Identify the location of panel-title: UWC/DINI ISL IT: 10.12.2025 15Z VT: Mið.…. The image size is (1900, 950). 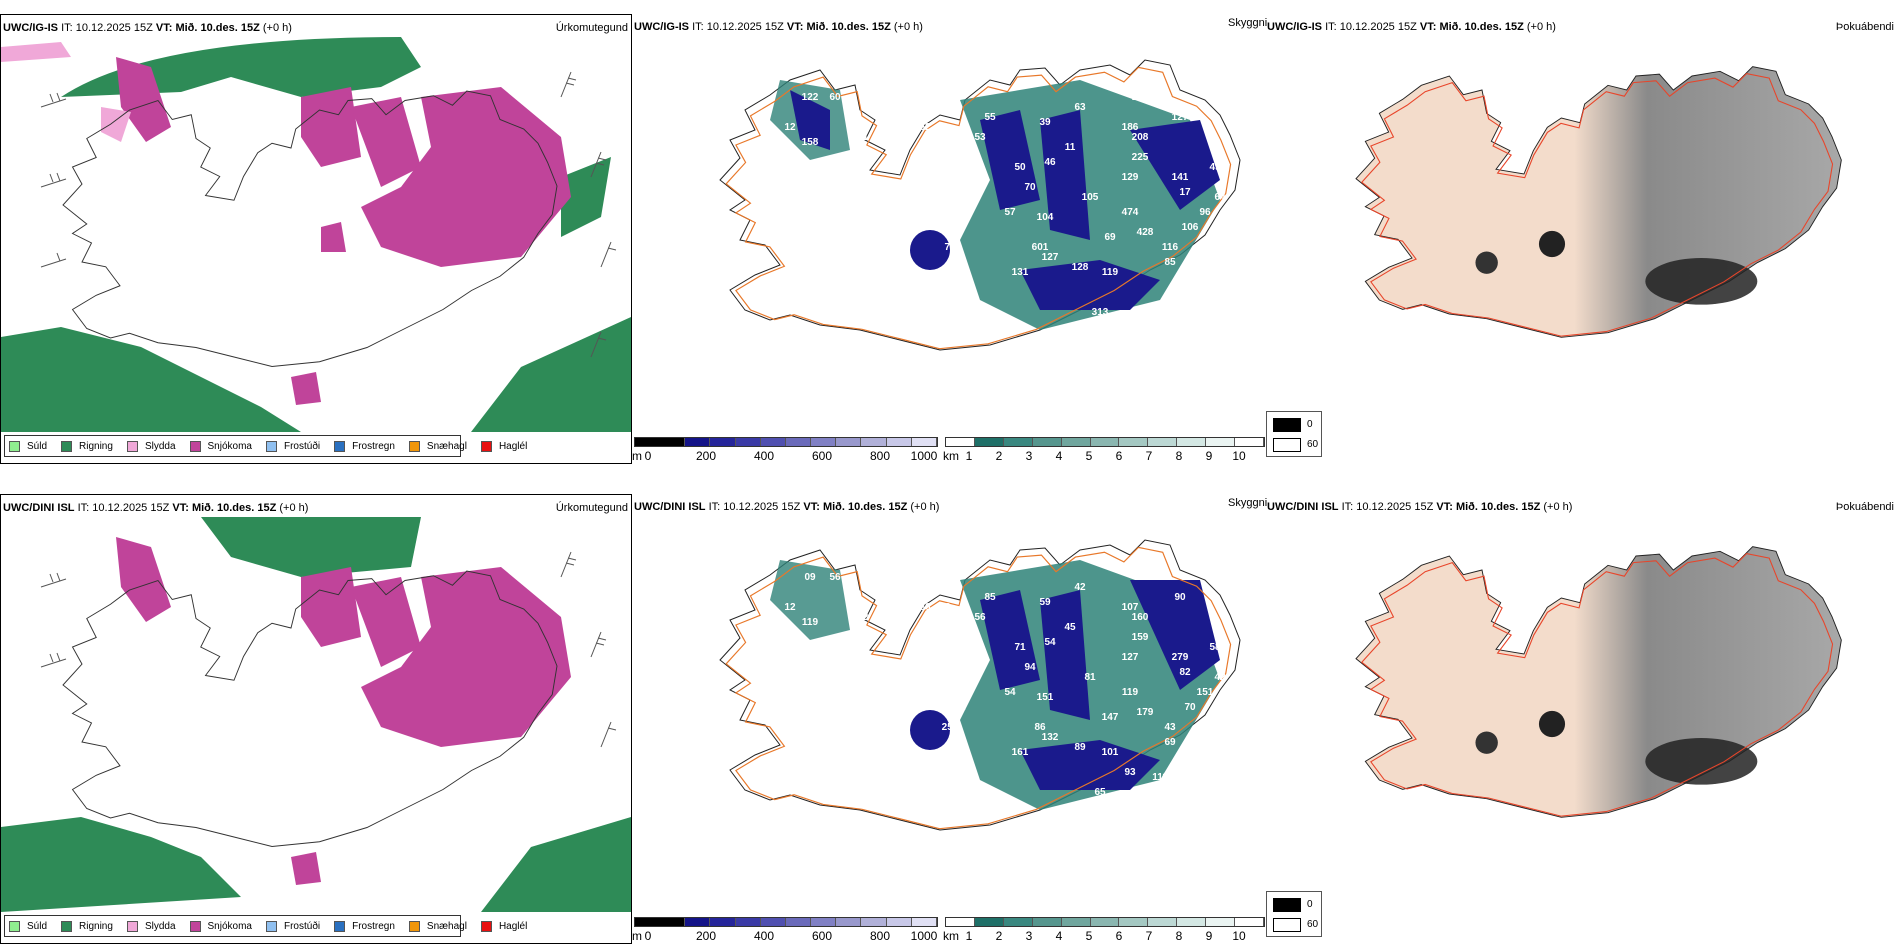
(156, 508).